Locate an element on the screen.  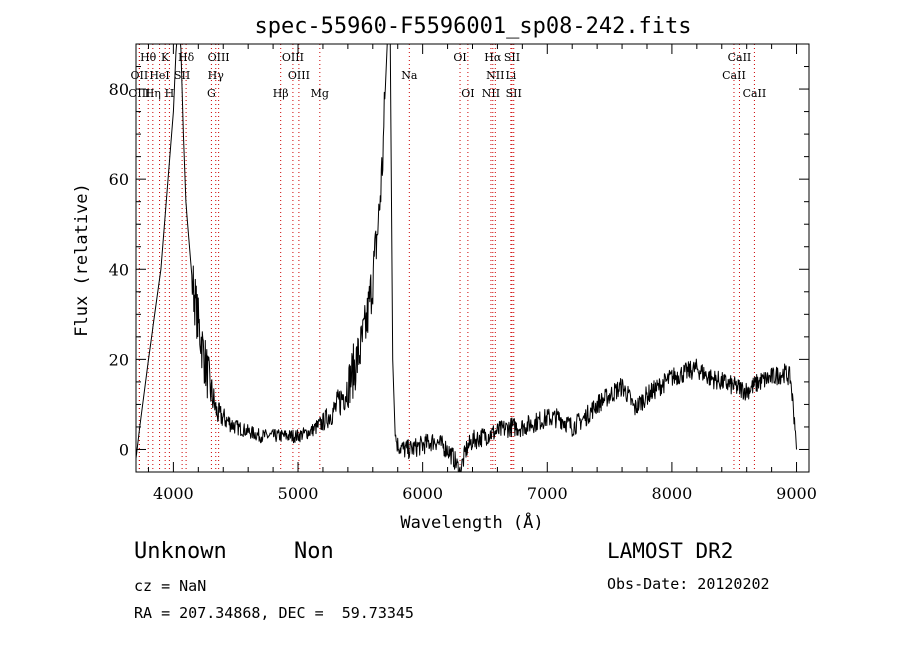
line-label: OII is located at coordinates (140, 75).